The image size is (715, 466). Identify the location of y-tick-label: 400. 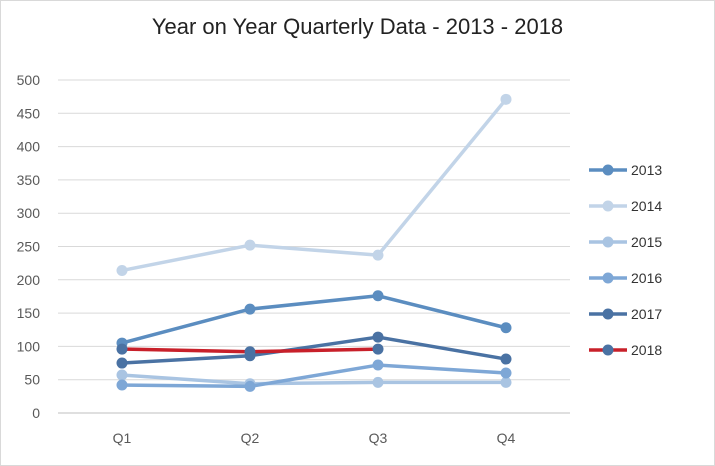
(29, 147).